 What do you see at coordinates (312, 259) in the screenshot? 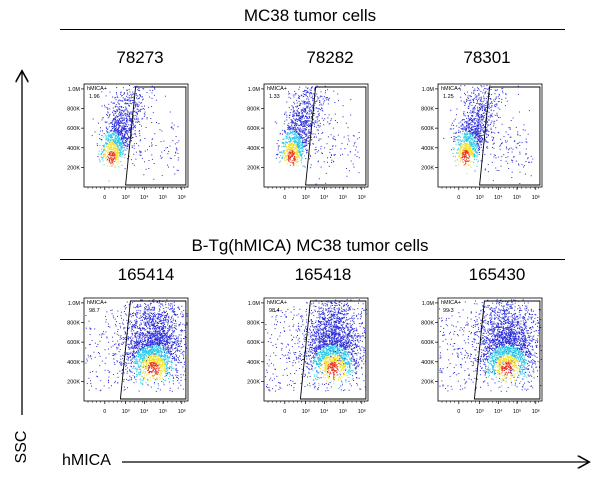
I see `group-rule-bottom` at bounding box center [312, 259].